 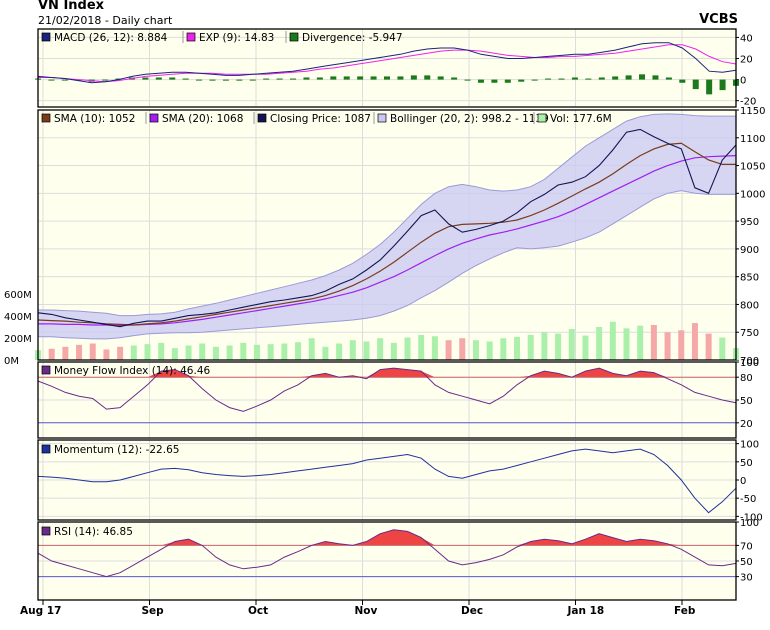 What do you see at coordinates (685, 611) in the screenshot?
I see `x-tick-label: Feb` at bounding box center [685, 611].